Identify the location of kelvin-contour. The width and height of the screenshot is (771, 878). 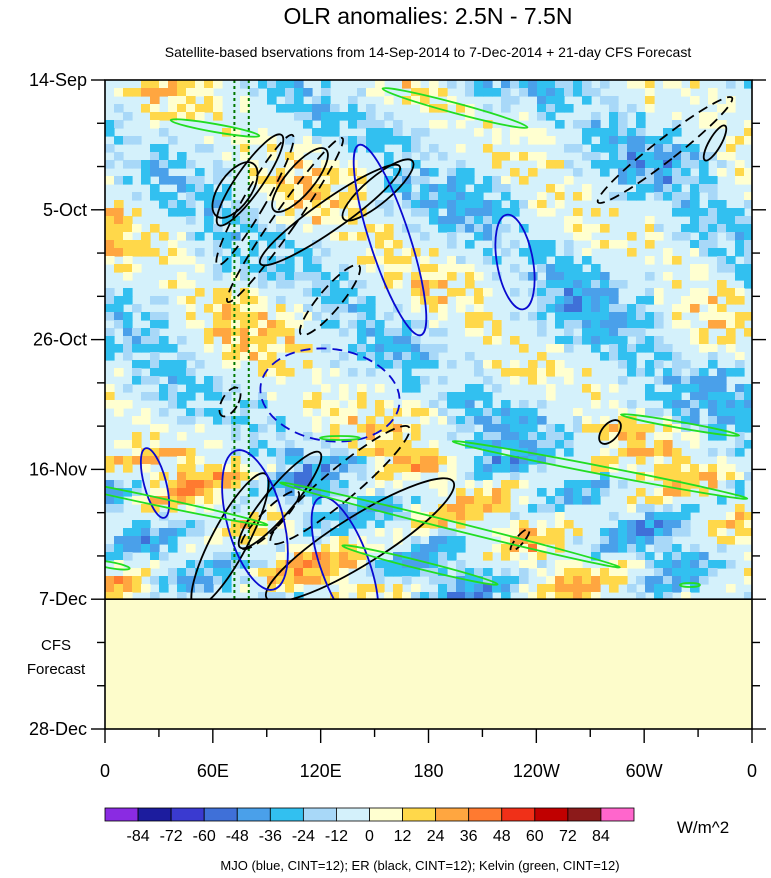
(680, 425).